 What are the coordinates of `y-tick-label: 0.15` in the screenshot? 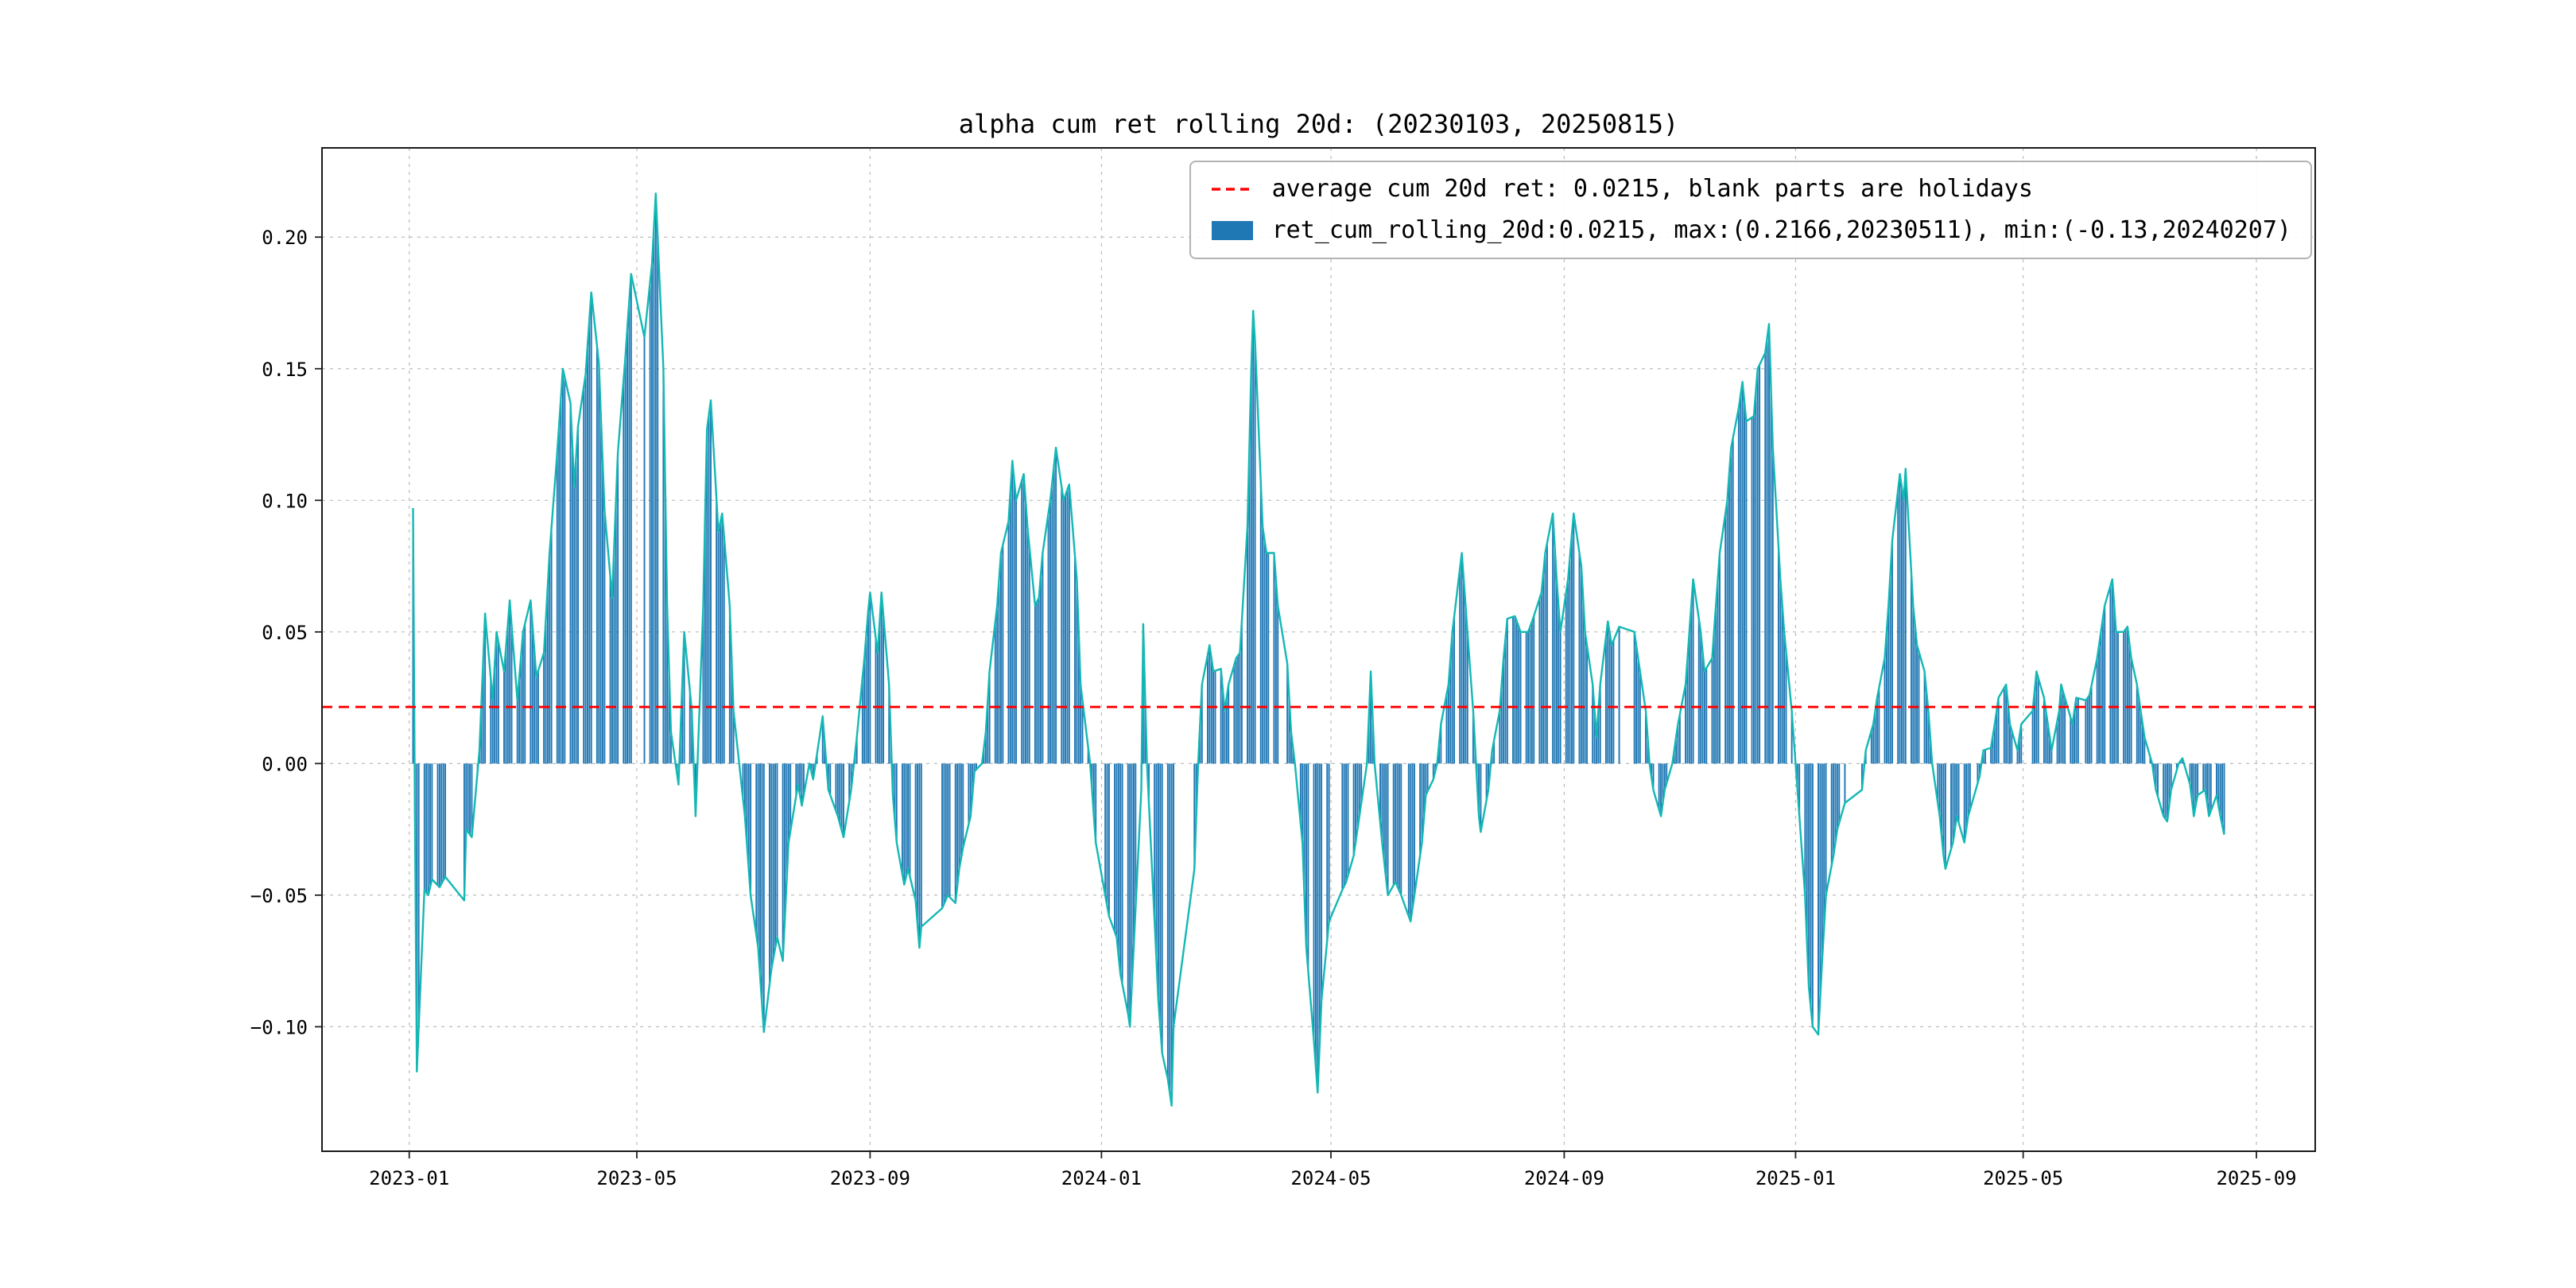 It's located at (285, 370).